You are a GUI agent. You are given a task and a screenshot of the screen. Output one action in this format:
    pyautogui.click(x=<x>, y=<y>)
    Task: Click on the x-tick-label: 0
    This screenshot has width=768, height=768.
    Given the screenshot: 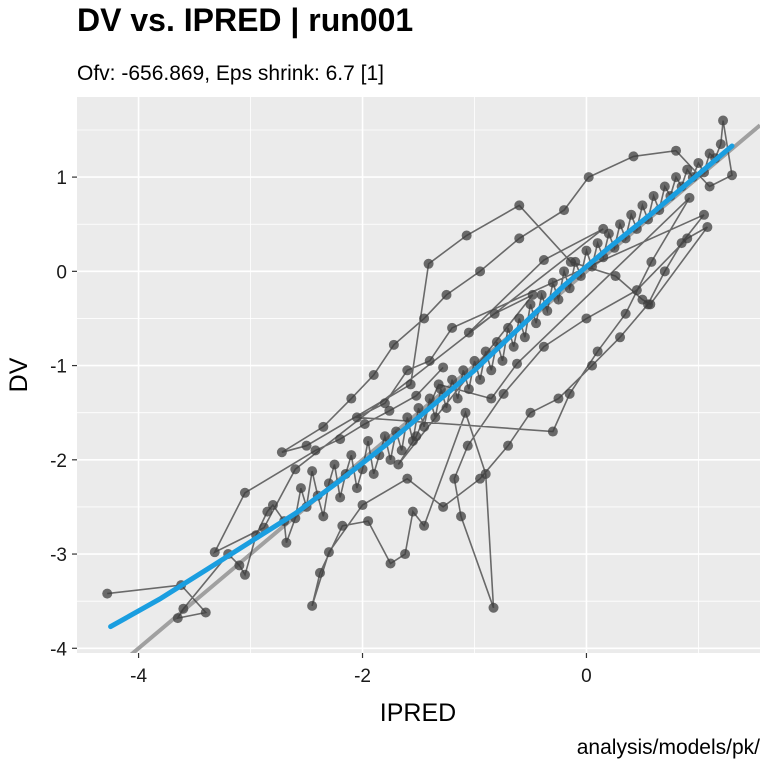 What is the action you would take?
    pyautogui.click(x=586, y=676)
    